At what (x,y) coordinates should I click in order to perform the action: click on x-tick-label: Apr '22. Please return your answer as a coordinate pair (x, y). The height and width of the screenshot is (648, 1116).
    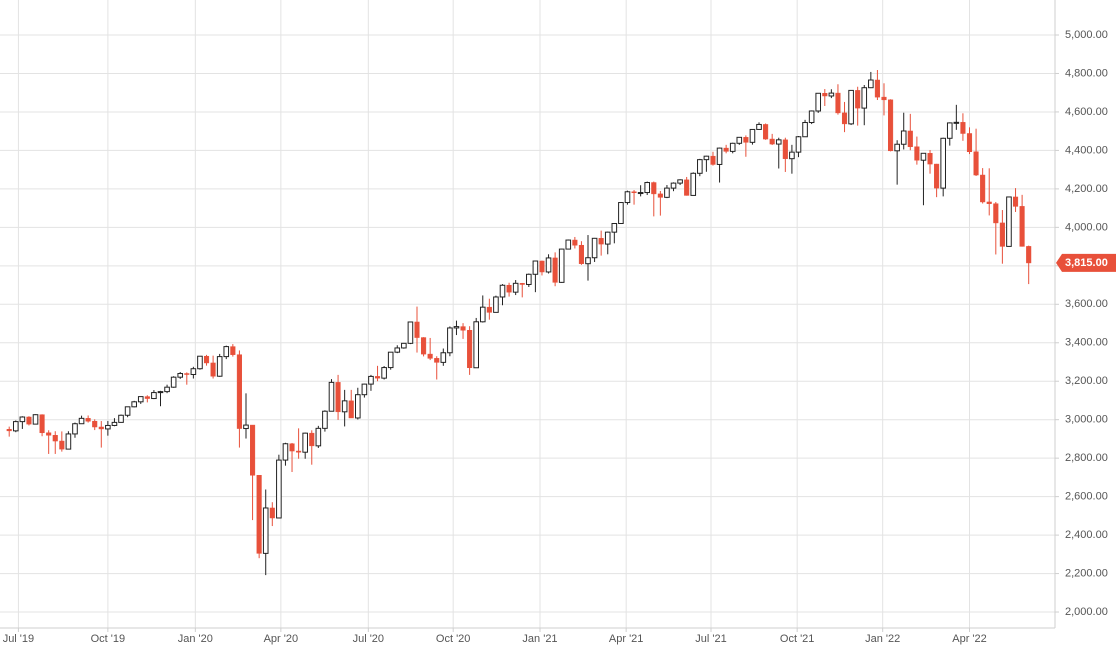
    Looking at the image, I should click on (969, 639).